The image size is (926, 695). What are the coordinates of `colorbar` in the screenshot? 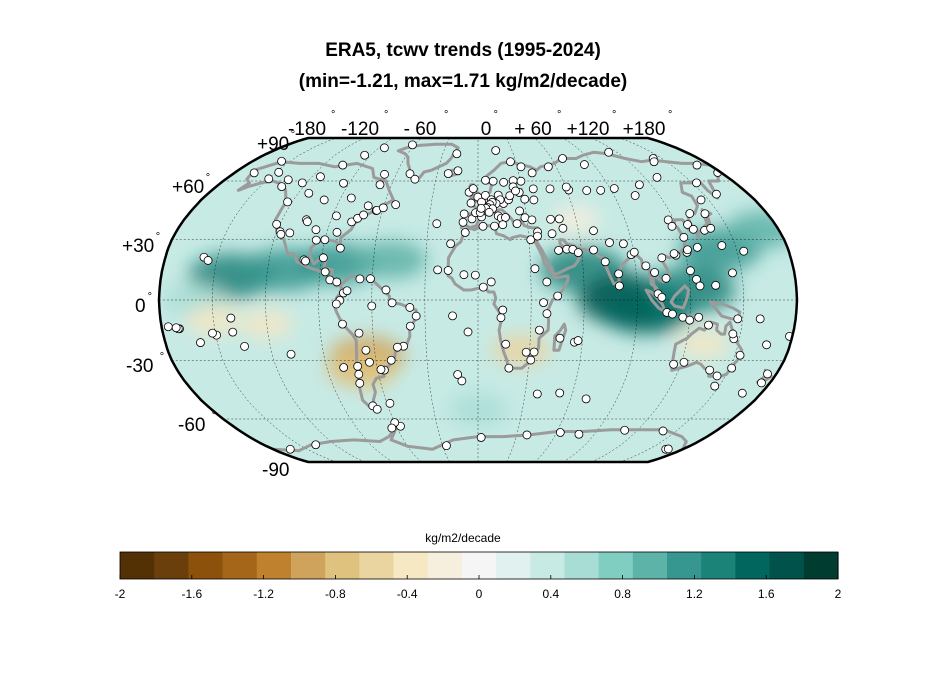 It's located at (479, 565).